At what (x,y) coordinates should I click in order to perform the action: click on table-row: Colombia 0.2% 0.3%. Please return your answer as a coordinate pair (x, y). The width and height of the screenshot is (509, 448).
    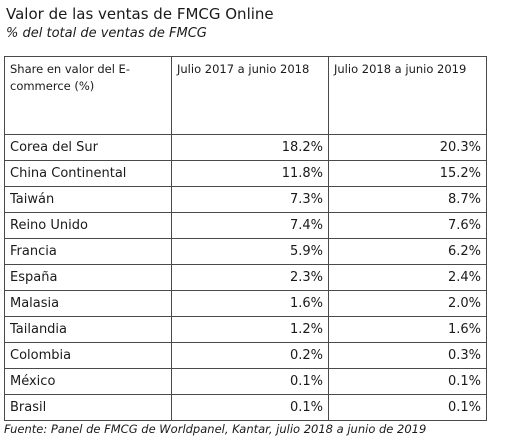
    Looking at the image, I should click on (245, 355).